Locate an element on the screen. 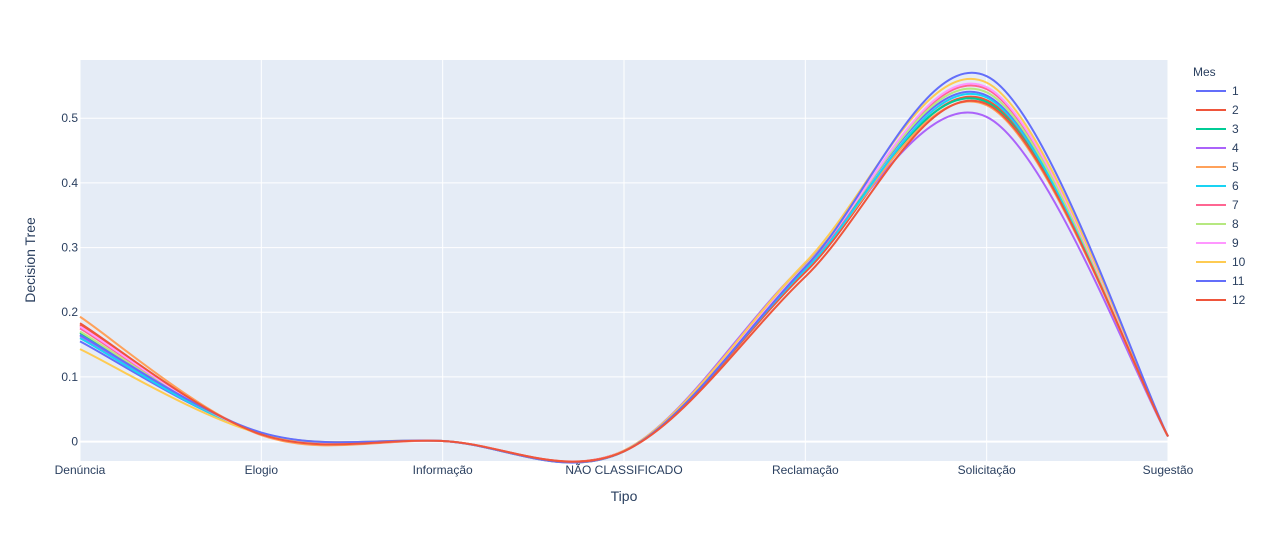 The height and width of the screenshot is (546, 1264). y-tick-label: 0.4 is located at coordinates (69, 183).